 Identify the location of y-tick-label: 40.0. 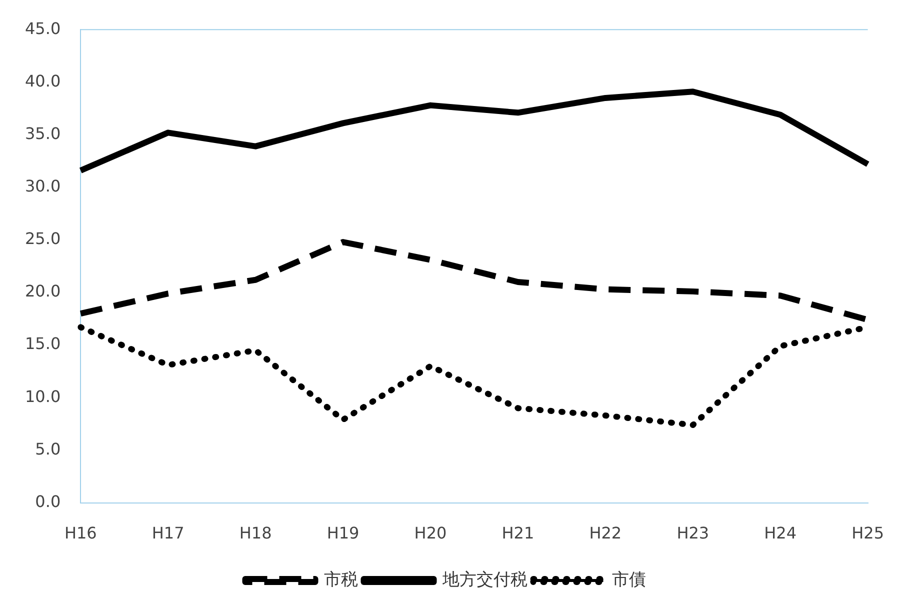
(43, 80).